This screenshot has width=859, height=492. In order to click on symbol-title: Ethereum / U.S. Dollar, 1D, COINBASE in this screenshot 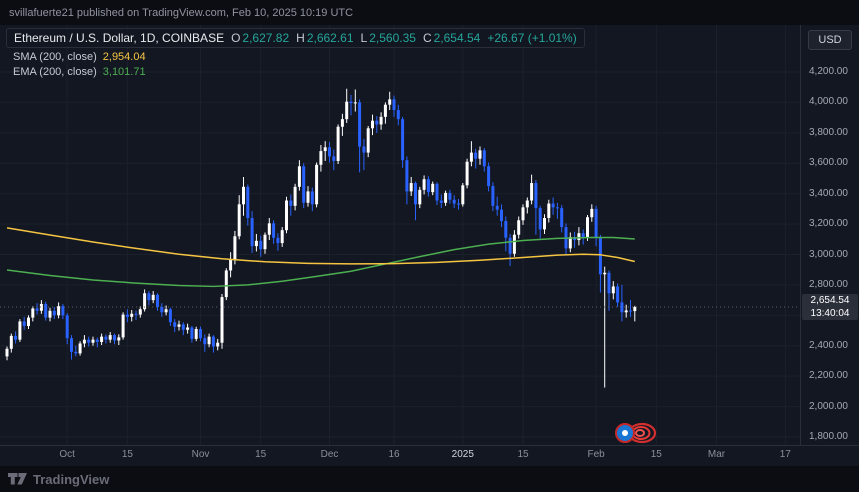, I will do `click(119, 38)`.